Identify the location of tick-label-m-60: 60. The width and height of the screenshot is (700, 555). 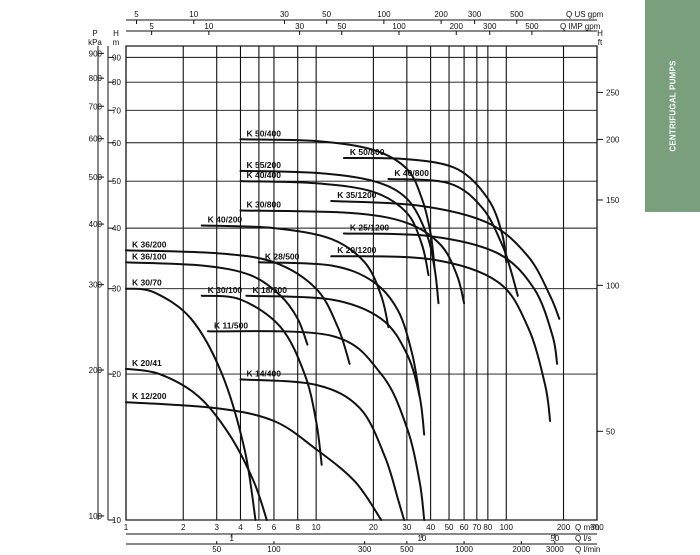
(116, 143).